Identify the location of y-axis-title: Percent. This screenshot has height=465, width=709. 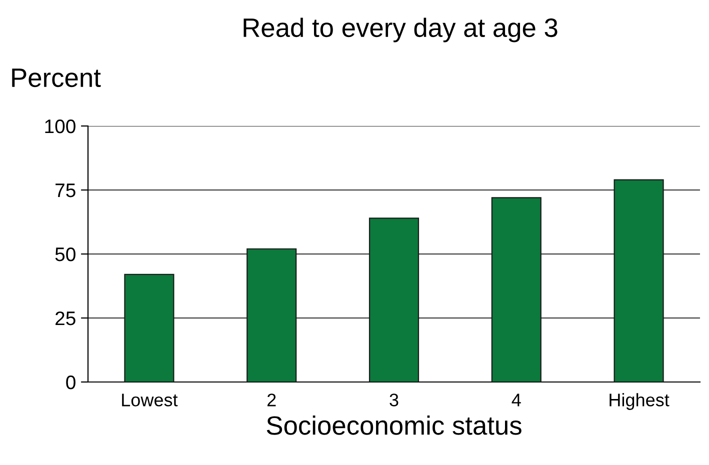
(56, 78).